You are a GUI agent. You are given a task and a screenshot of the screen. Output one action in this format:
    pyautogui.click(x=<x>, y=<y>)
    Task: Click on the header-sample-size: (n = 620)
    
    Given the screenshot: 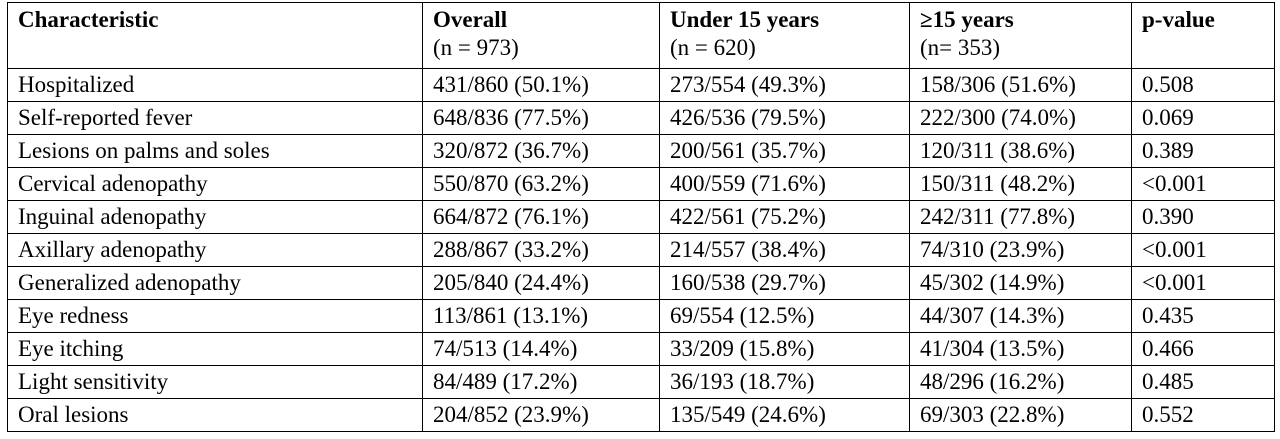 What is the action you would take?
    pyautogui.click(x=713, y=47)
    